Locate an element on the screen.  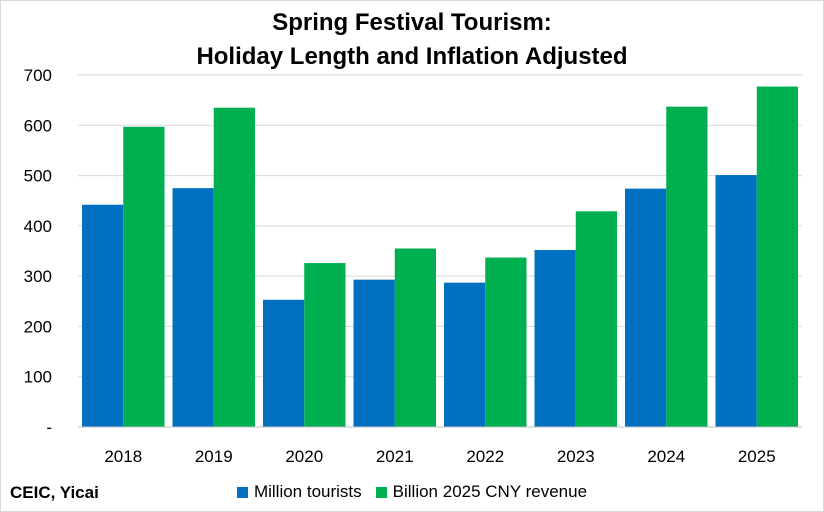
bar-tourists-2024 is located at coordinates (646, 307).